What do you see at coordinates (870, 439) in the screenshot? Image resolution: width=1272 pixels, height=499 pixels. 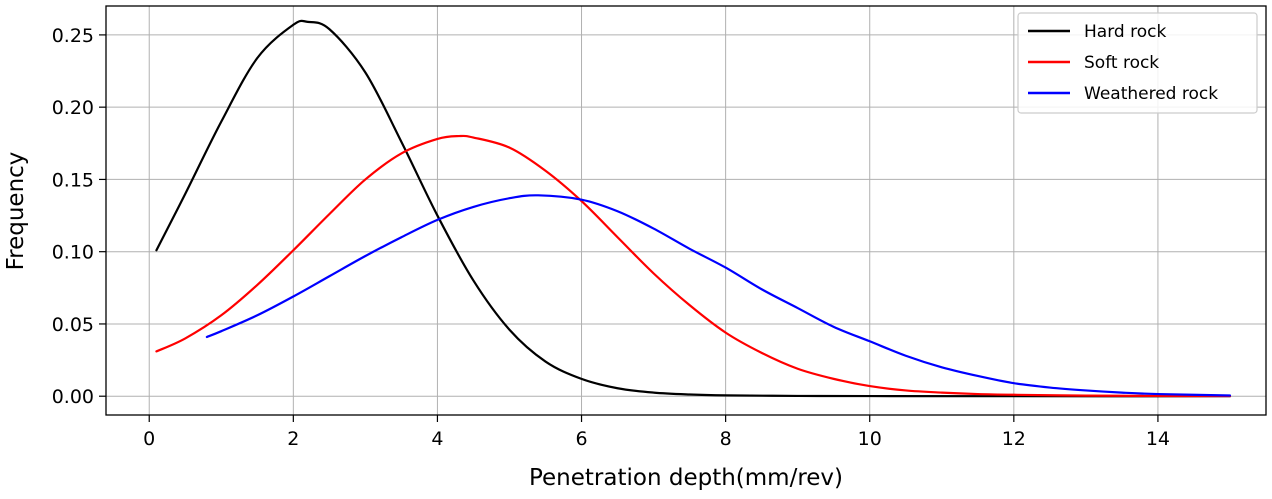 I see `x-tick-label: 10` at bounding box center [870, 439].